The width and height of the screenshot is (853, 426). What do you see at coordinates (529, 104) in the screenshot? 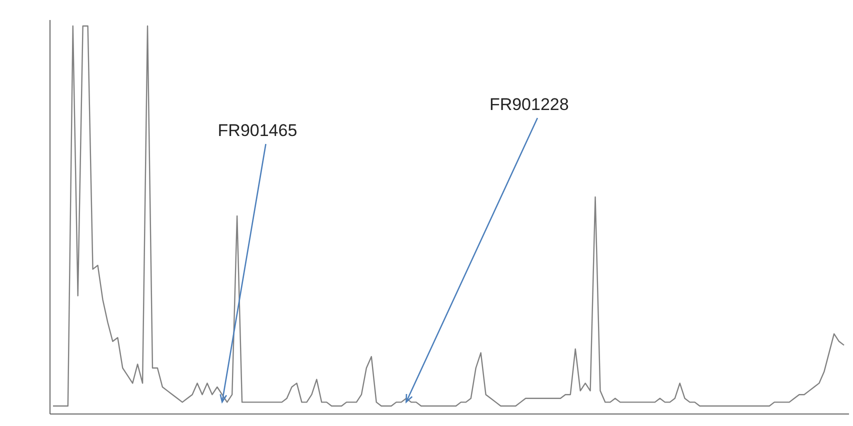
I see `annotation: FR901228` at bounding box center [529, 104].